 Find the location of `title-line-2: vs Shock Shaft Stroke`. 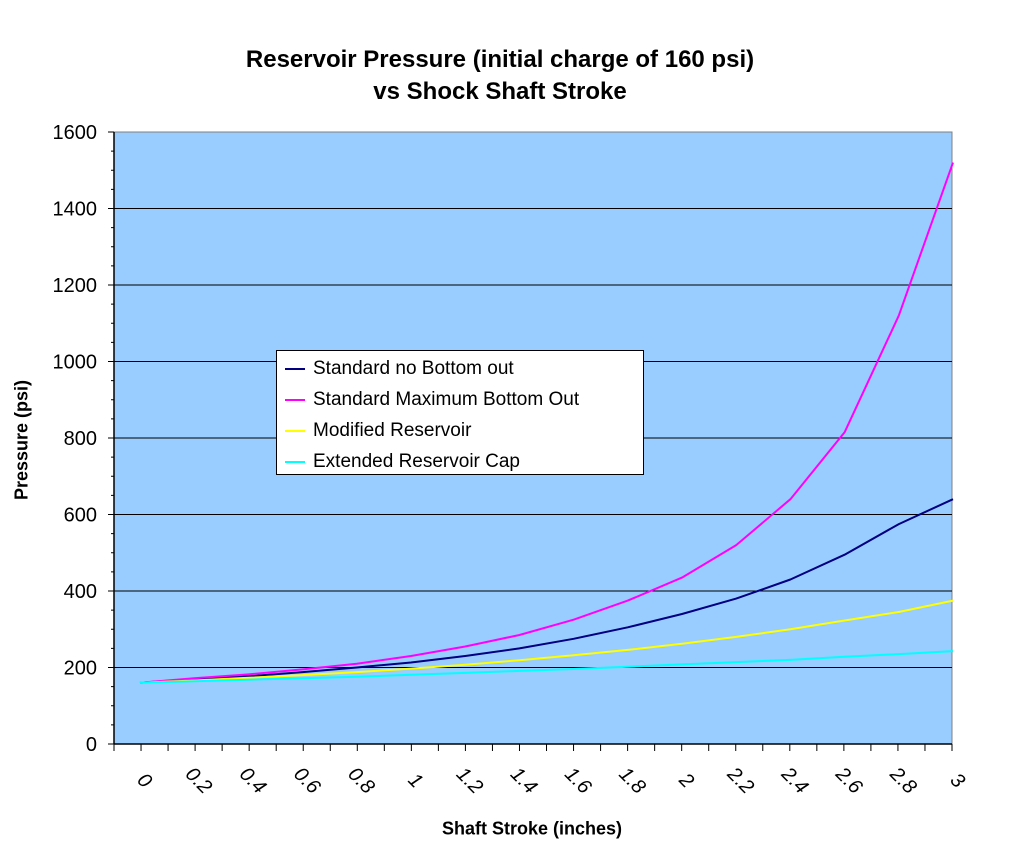

title-line-2: vs Shock Shaft Stroke is located at coordinates (500, 91).